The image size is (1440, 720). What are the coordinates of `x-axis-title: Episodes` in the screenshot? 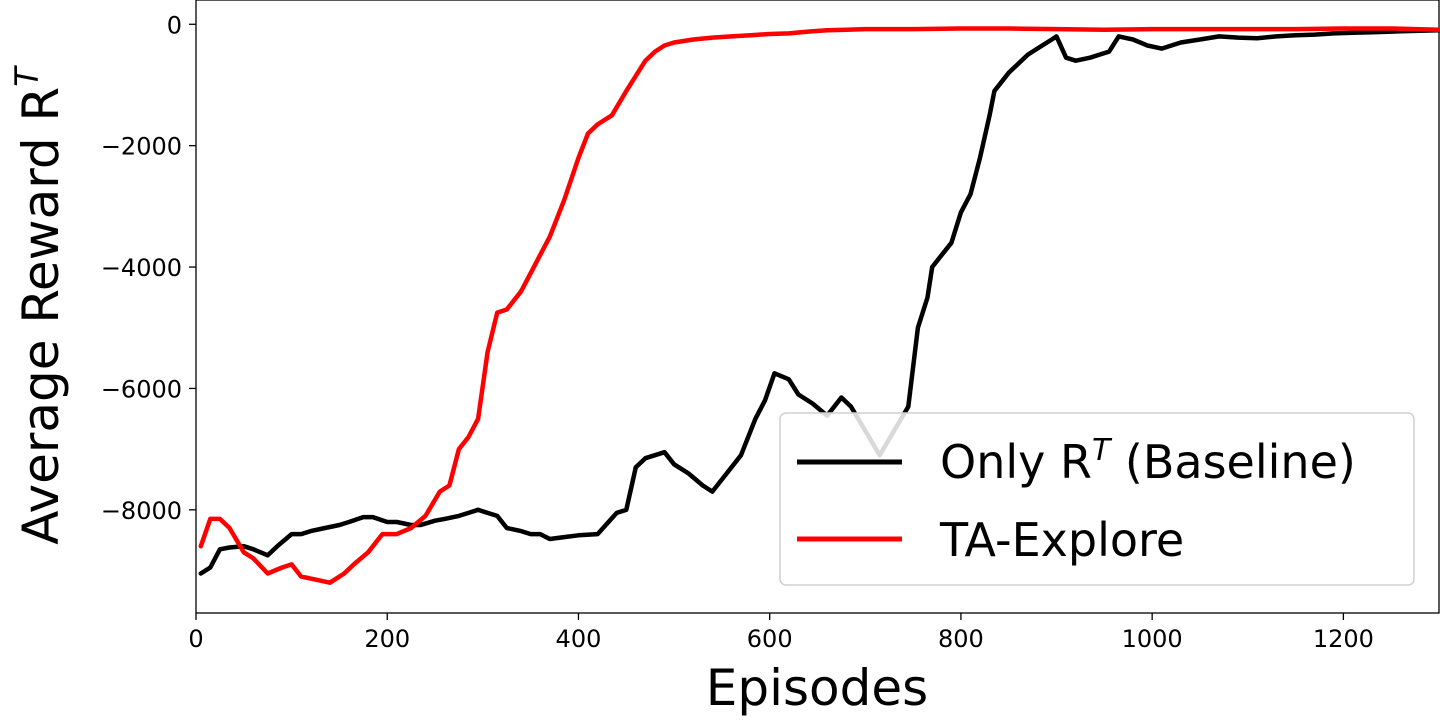 It's located at (817, 688).